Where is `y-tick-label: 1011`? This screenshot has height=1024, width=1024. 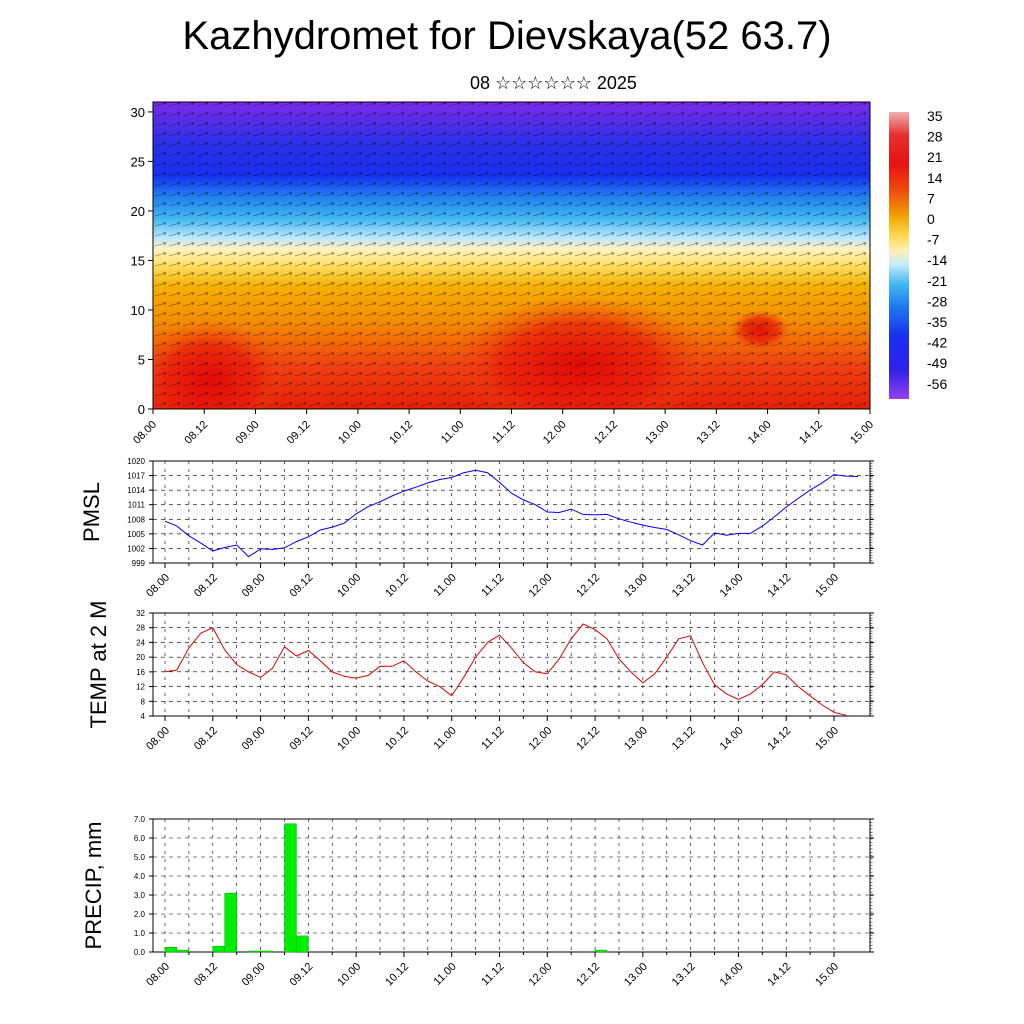 y-tick-label: 1011 is located at coordinates (137, 505).